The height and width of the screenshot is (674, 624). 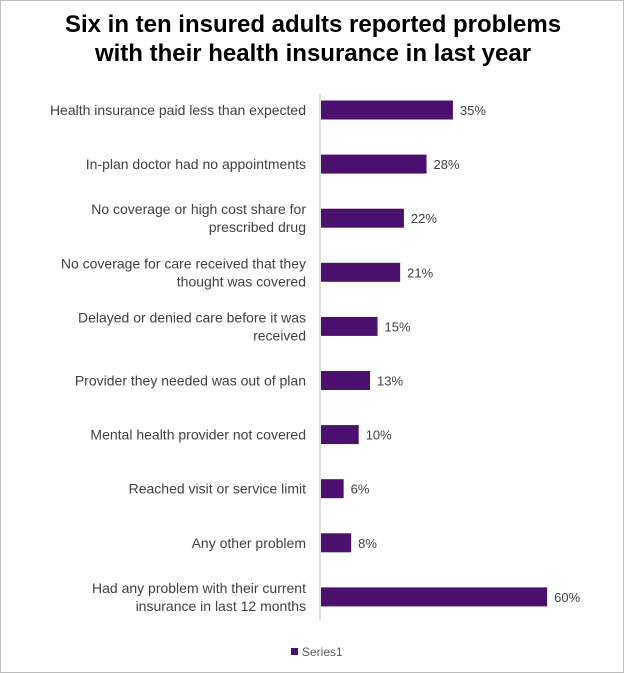 I want to click on category-label: Health insurance paid less than expected, so click(x=178, y=110).